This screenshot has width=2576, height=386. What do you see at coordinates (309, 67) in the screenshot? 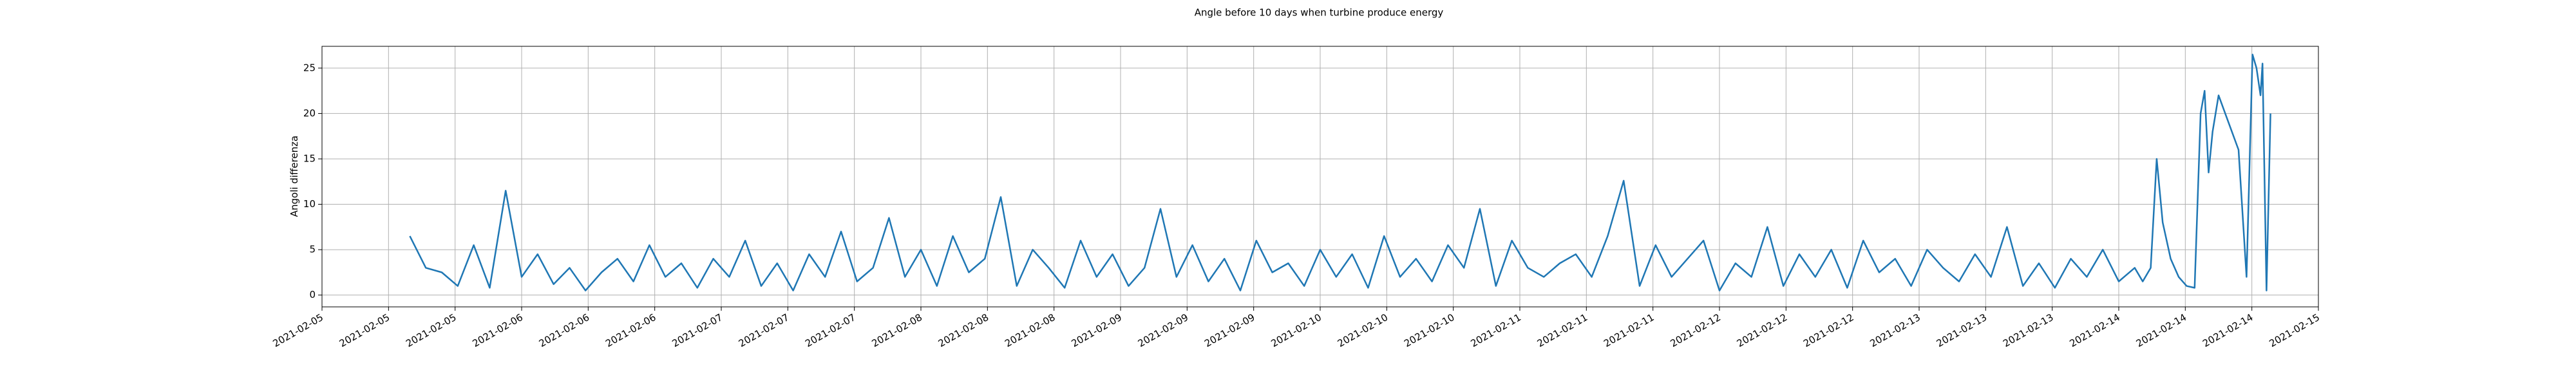
I see `y-tick-label: 25` at bounding box center [309, 67].